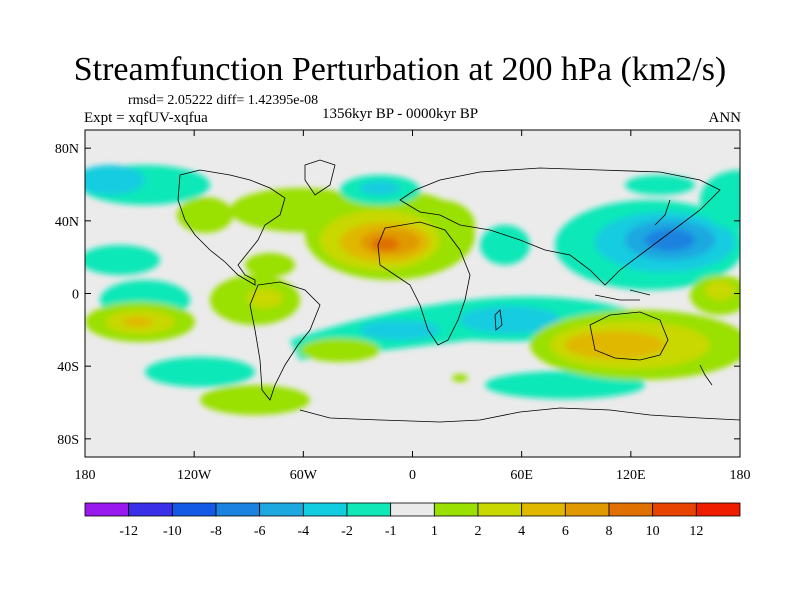 This screenshot has width=800, height=600. What do you see at coordinates (260, 531) in the screenshot?
I see `colorbar-label: -6` at bounding box center [260, 531].